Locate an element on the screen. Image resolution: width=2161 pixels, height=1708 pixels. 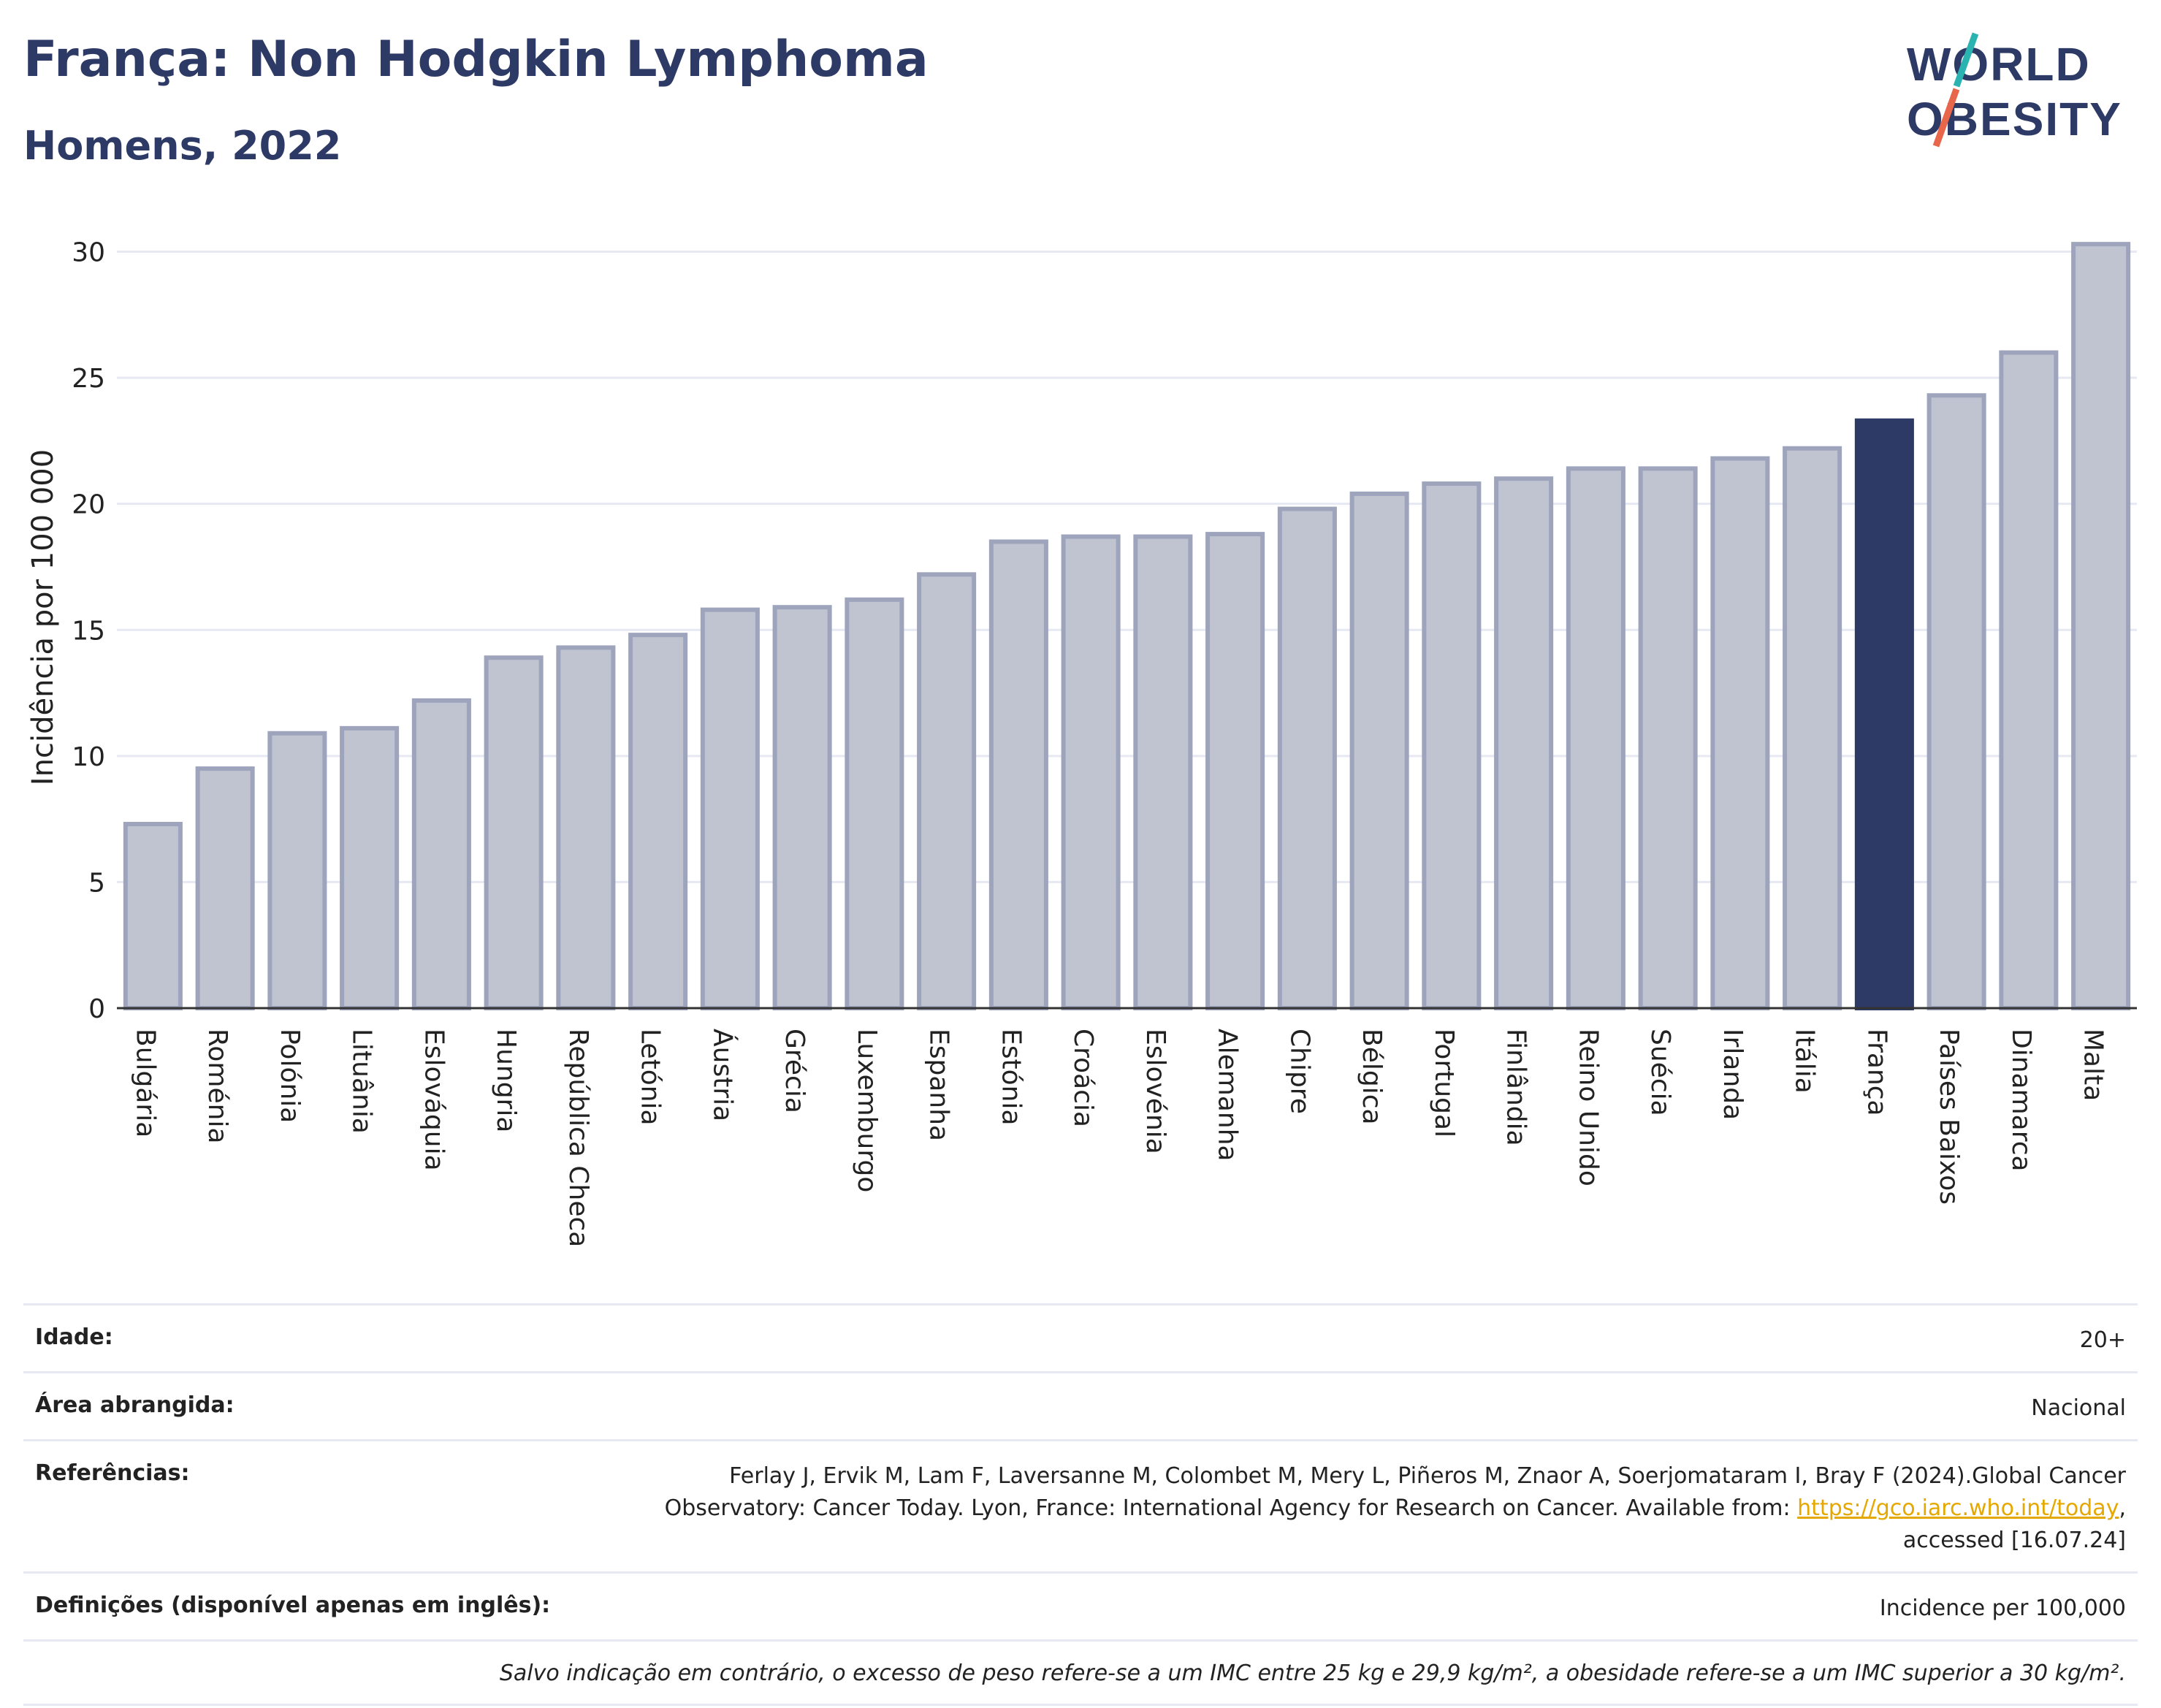
references-link: https://gco.iarc.who.int/today is located at coordinates (1958, 1508).